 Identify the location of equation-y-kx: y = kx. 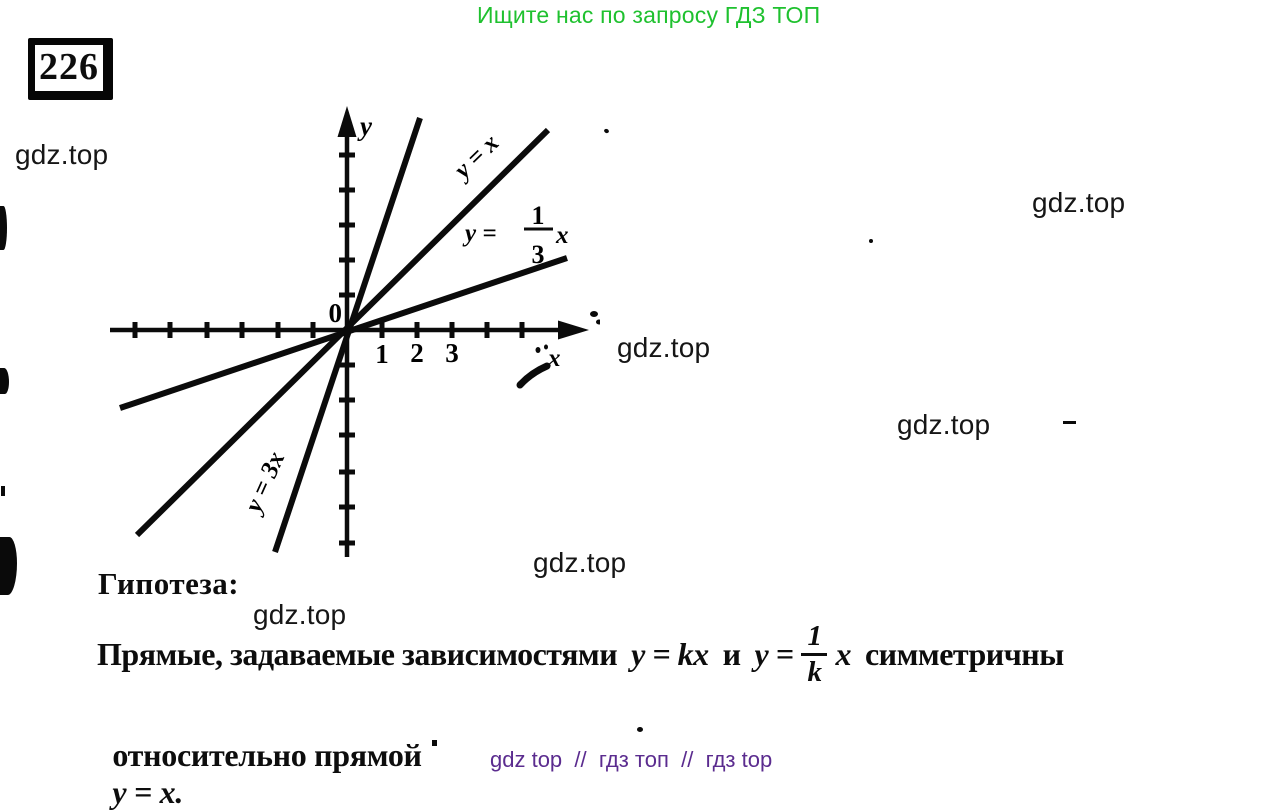
(670, 653).